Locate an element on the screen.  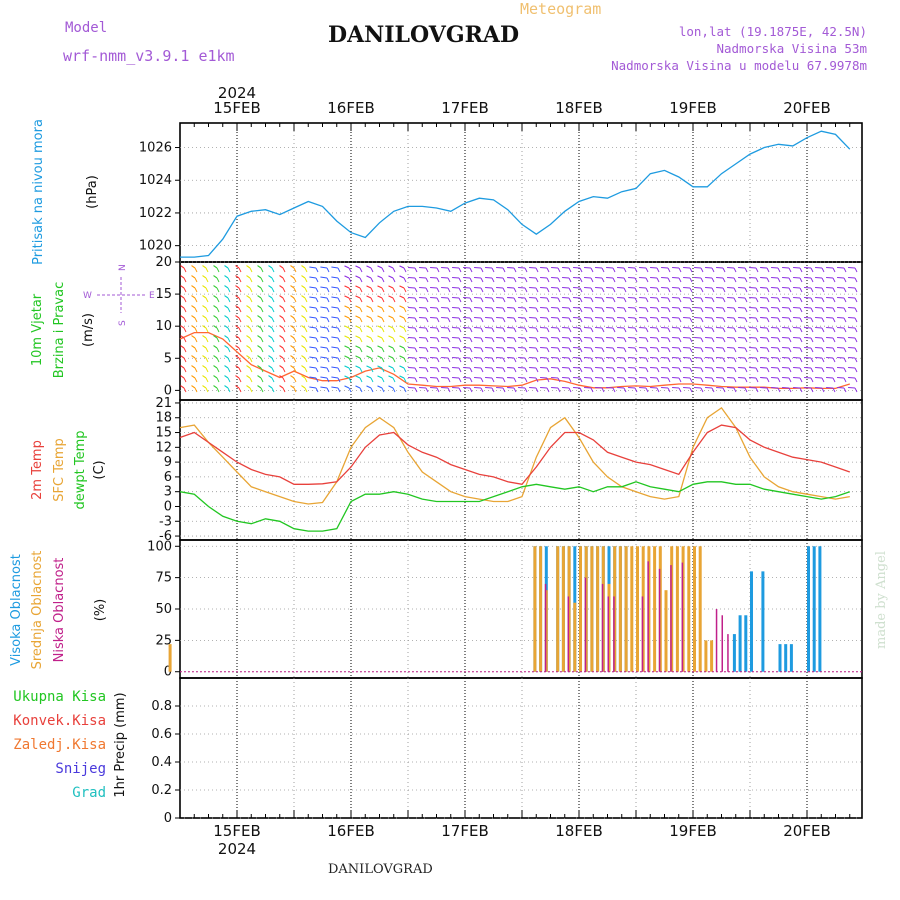
pressure-axis-label: Pritisak na nivou mora is located at coordinates (38, 192).